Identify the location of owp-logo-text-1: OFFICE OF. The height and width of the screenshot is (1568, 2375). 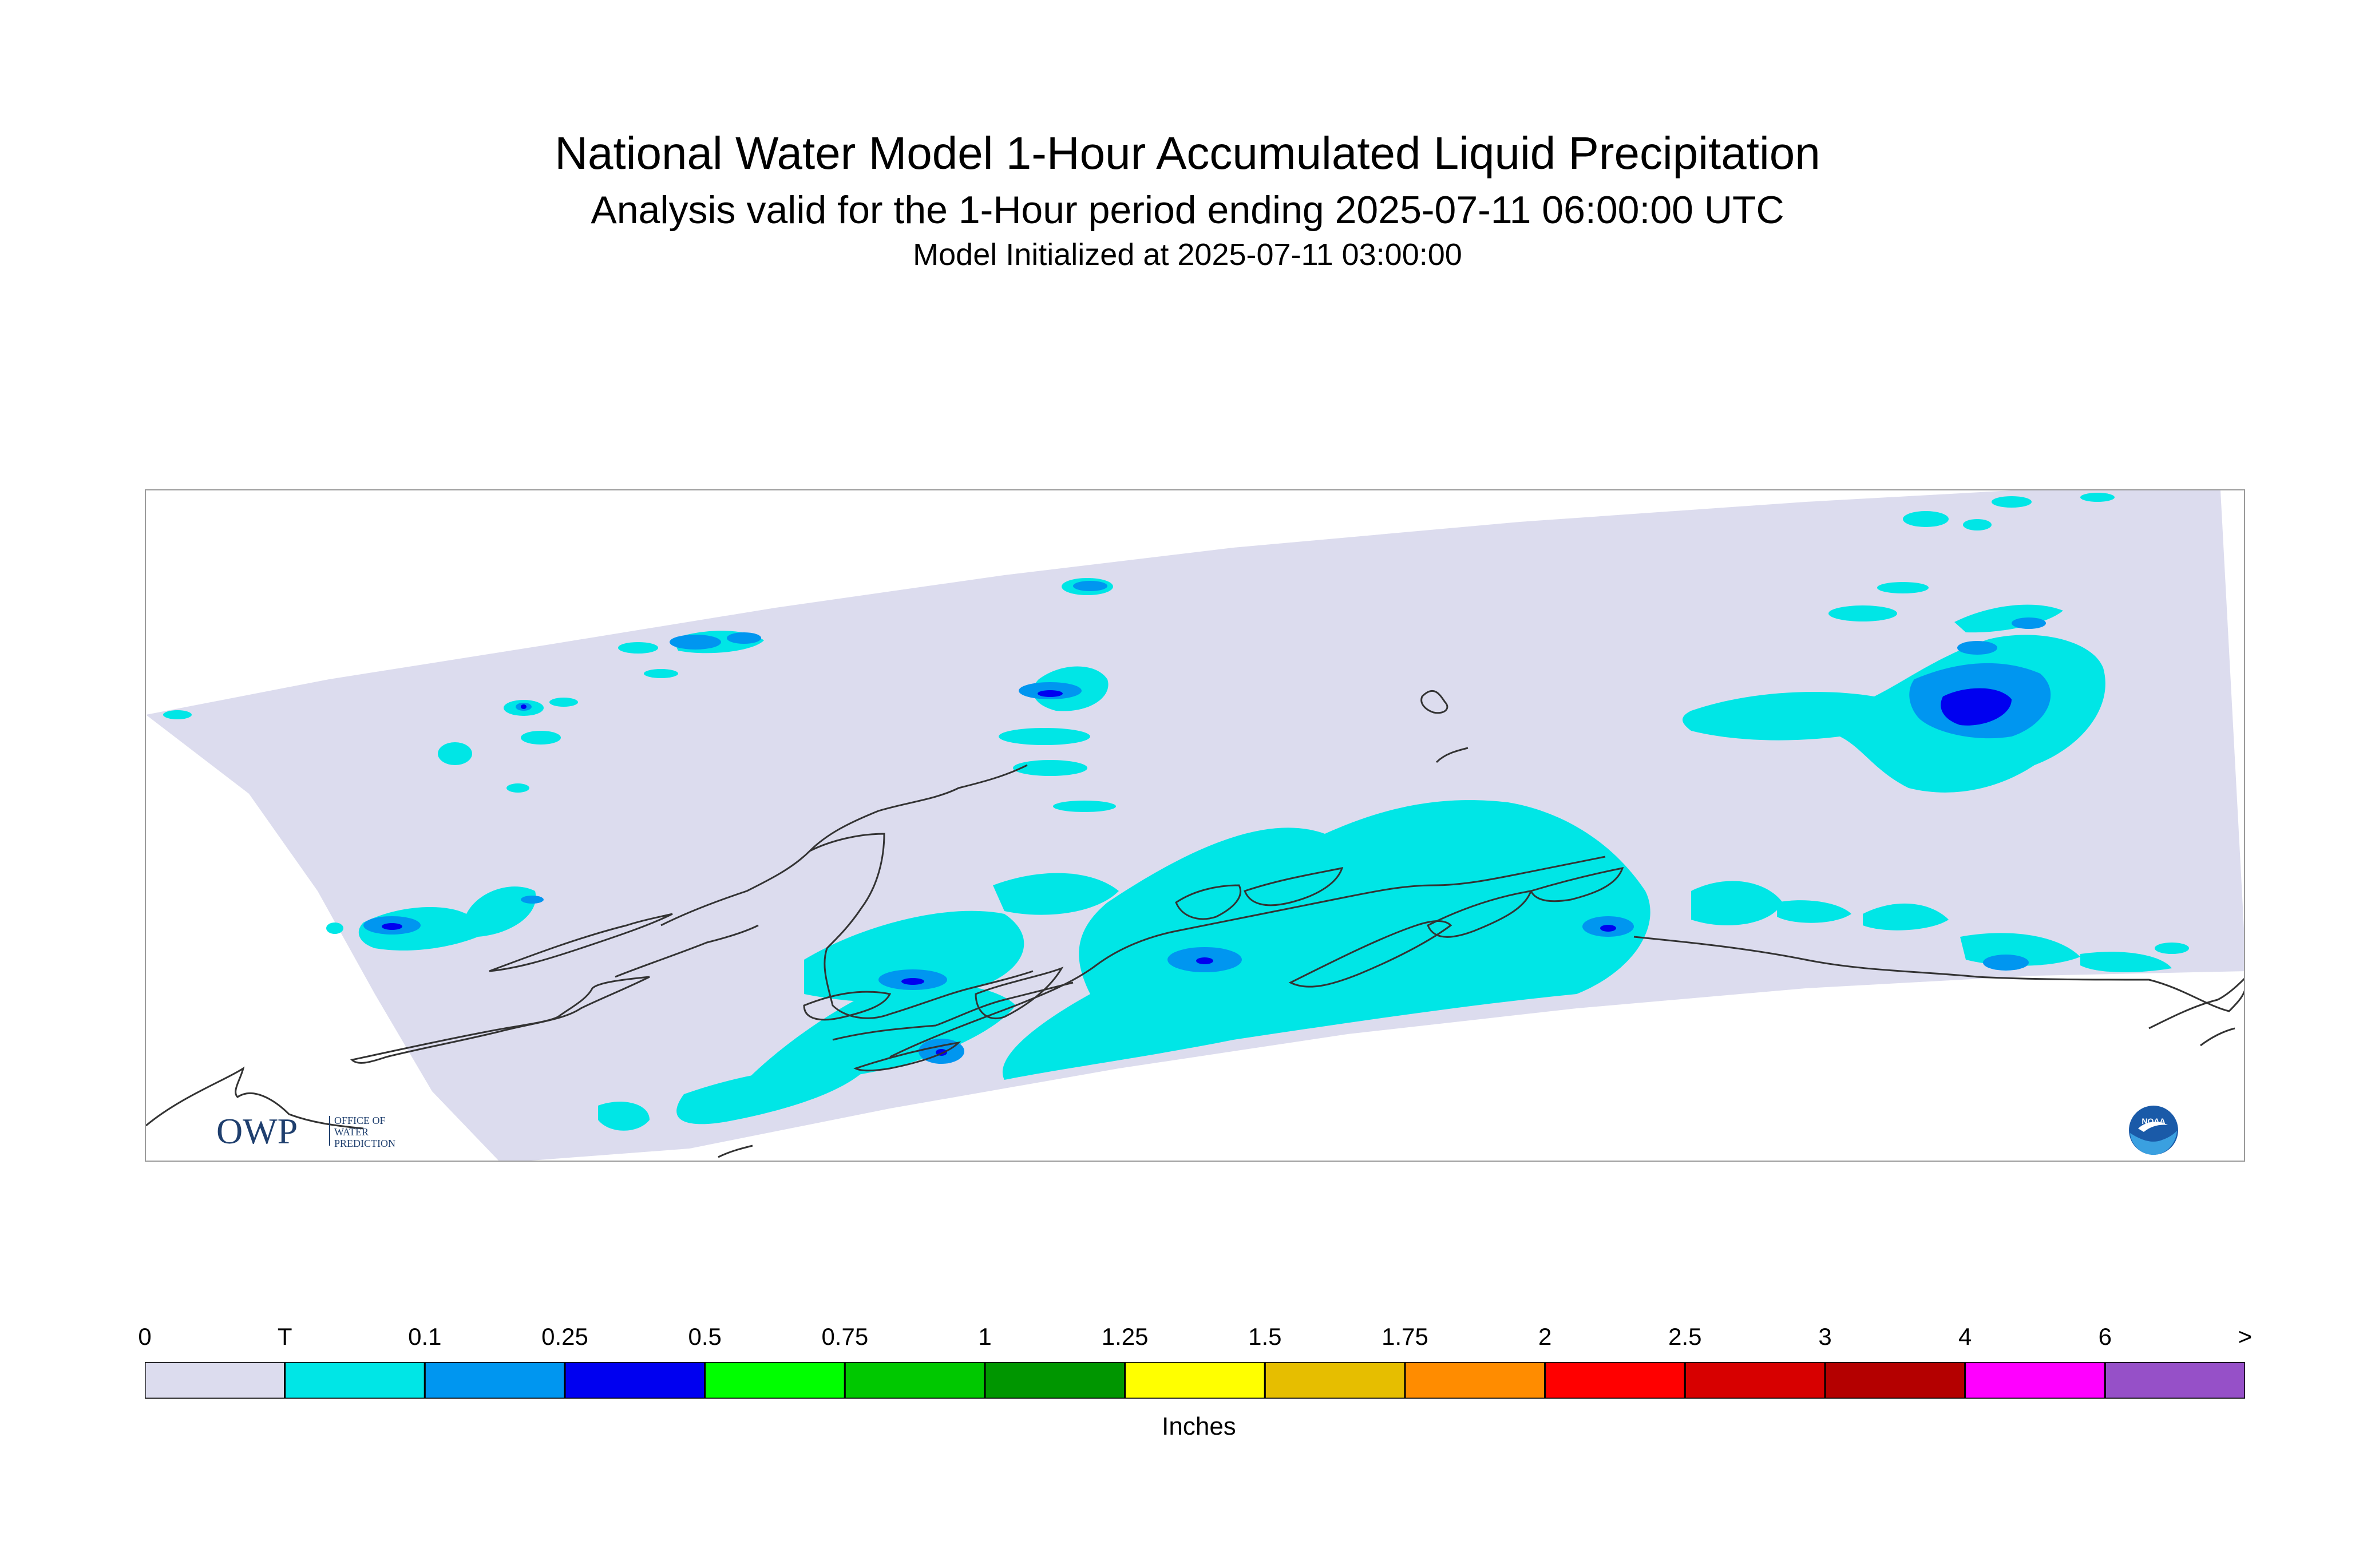
(360, 1120).